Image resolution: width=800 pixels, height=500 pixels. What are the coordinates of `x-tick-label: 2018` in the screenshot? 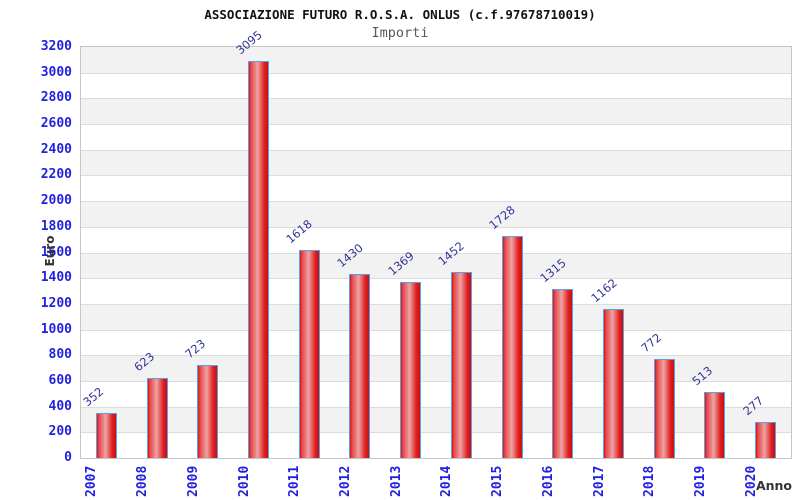 It's located at (650, 481).